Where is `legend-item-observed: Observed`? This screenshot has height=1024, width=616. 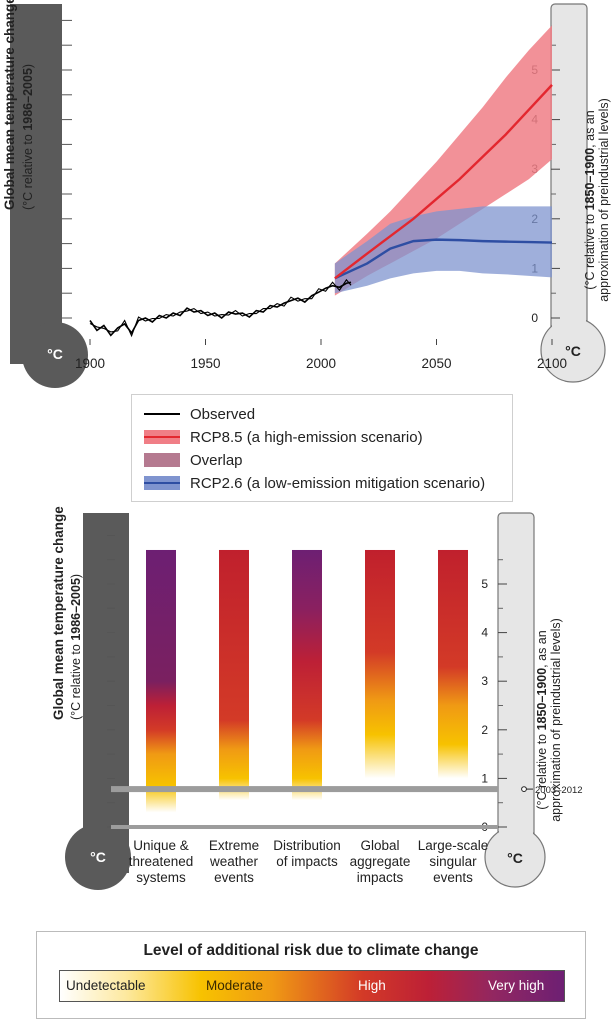
legend-item-observed: Observed is located at coordinates (199, 414).